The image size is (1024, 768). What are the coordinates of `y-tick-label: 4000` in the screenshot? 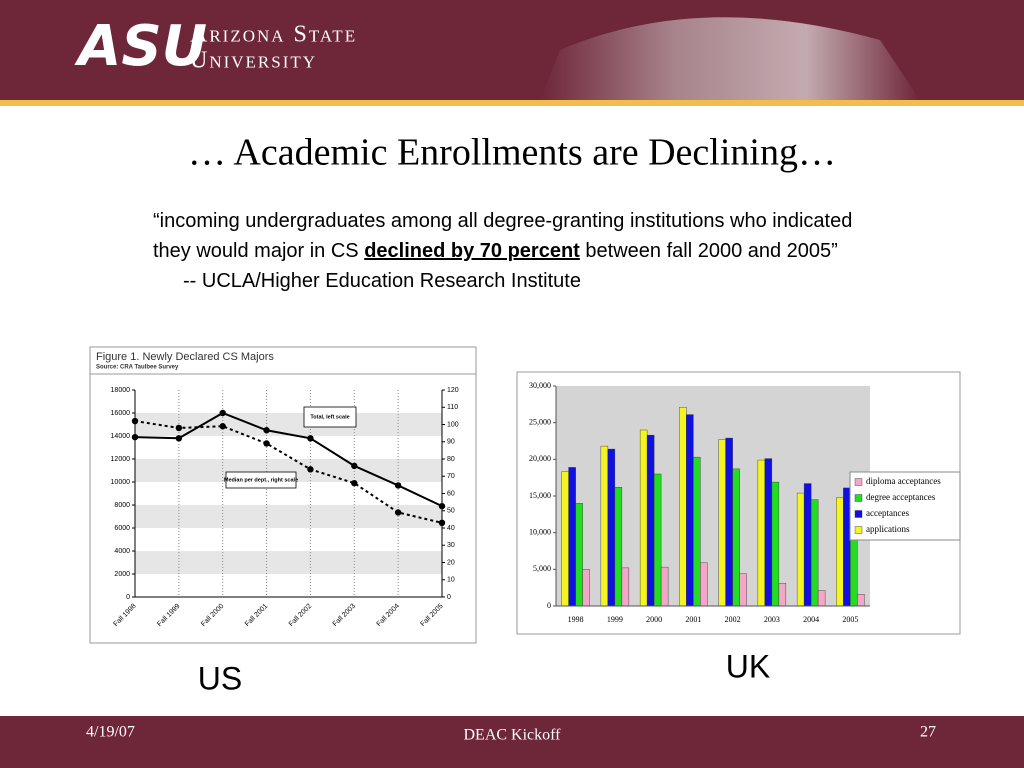 It's located at (122, 551).